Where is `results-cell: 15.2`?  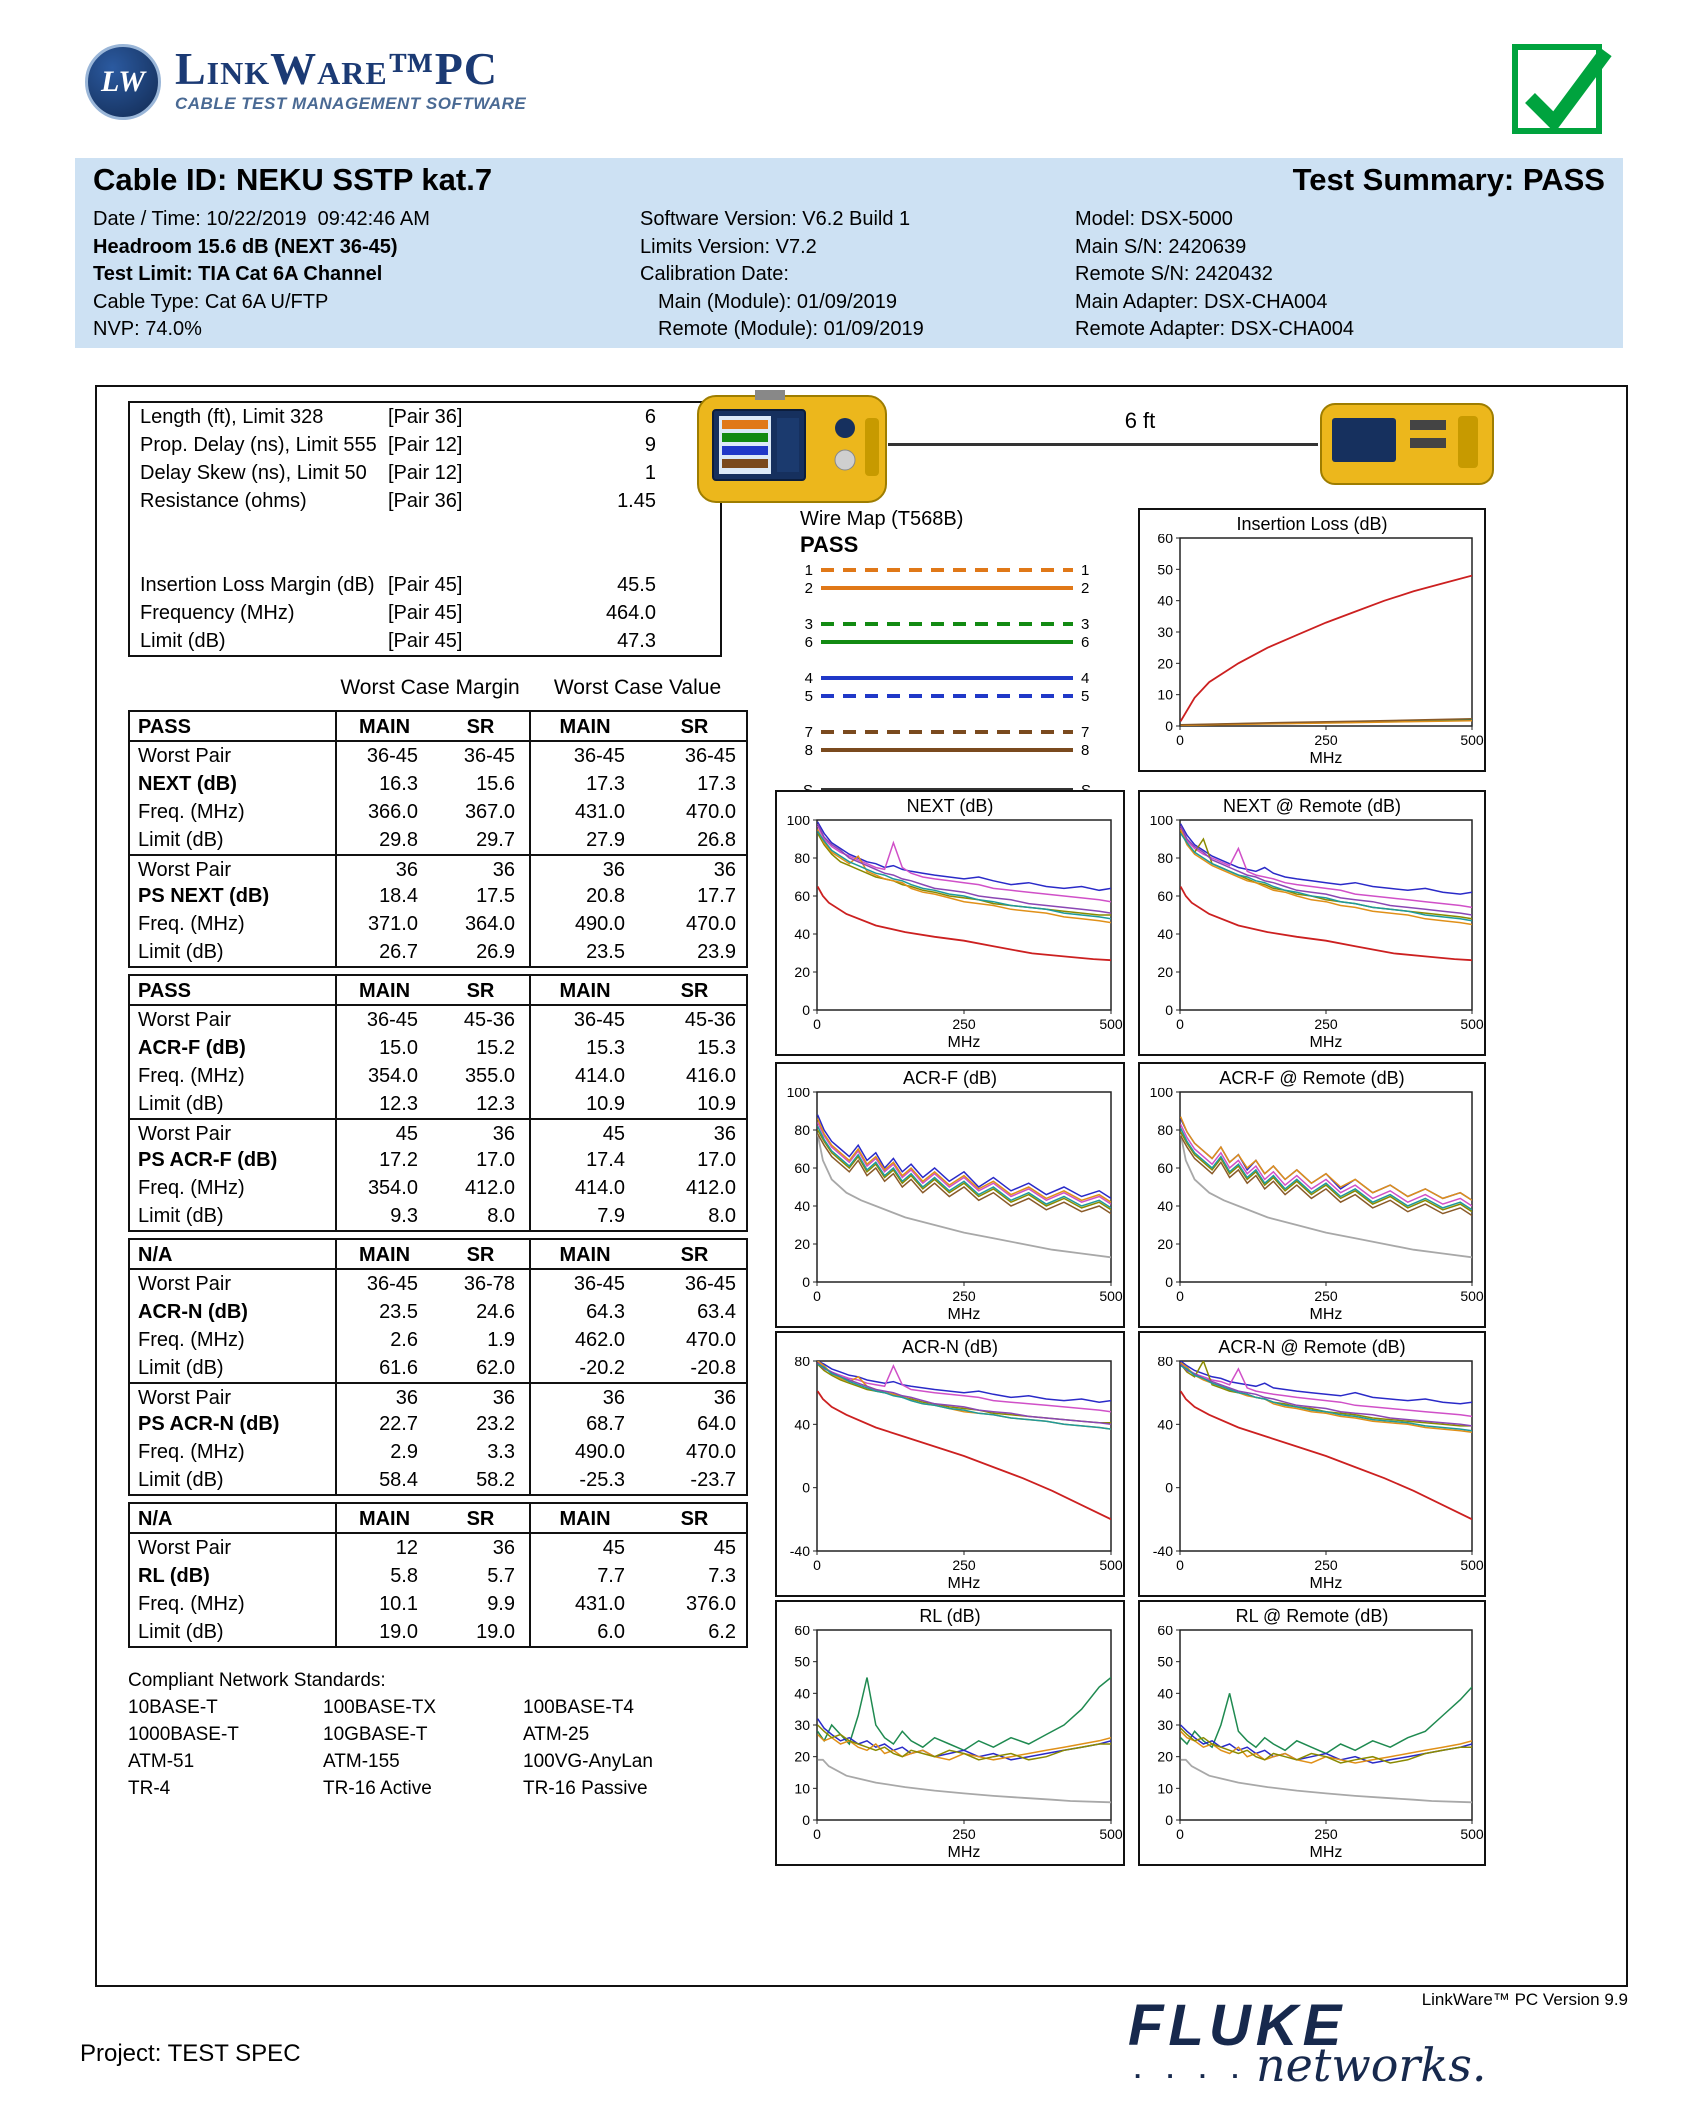 results-cell: 15.2 is located at coordinates (495, 1048).